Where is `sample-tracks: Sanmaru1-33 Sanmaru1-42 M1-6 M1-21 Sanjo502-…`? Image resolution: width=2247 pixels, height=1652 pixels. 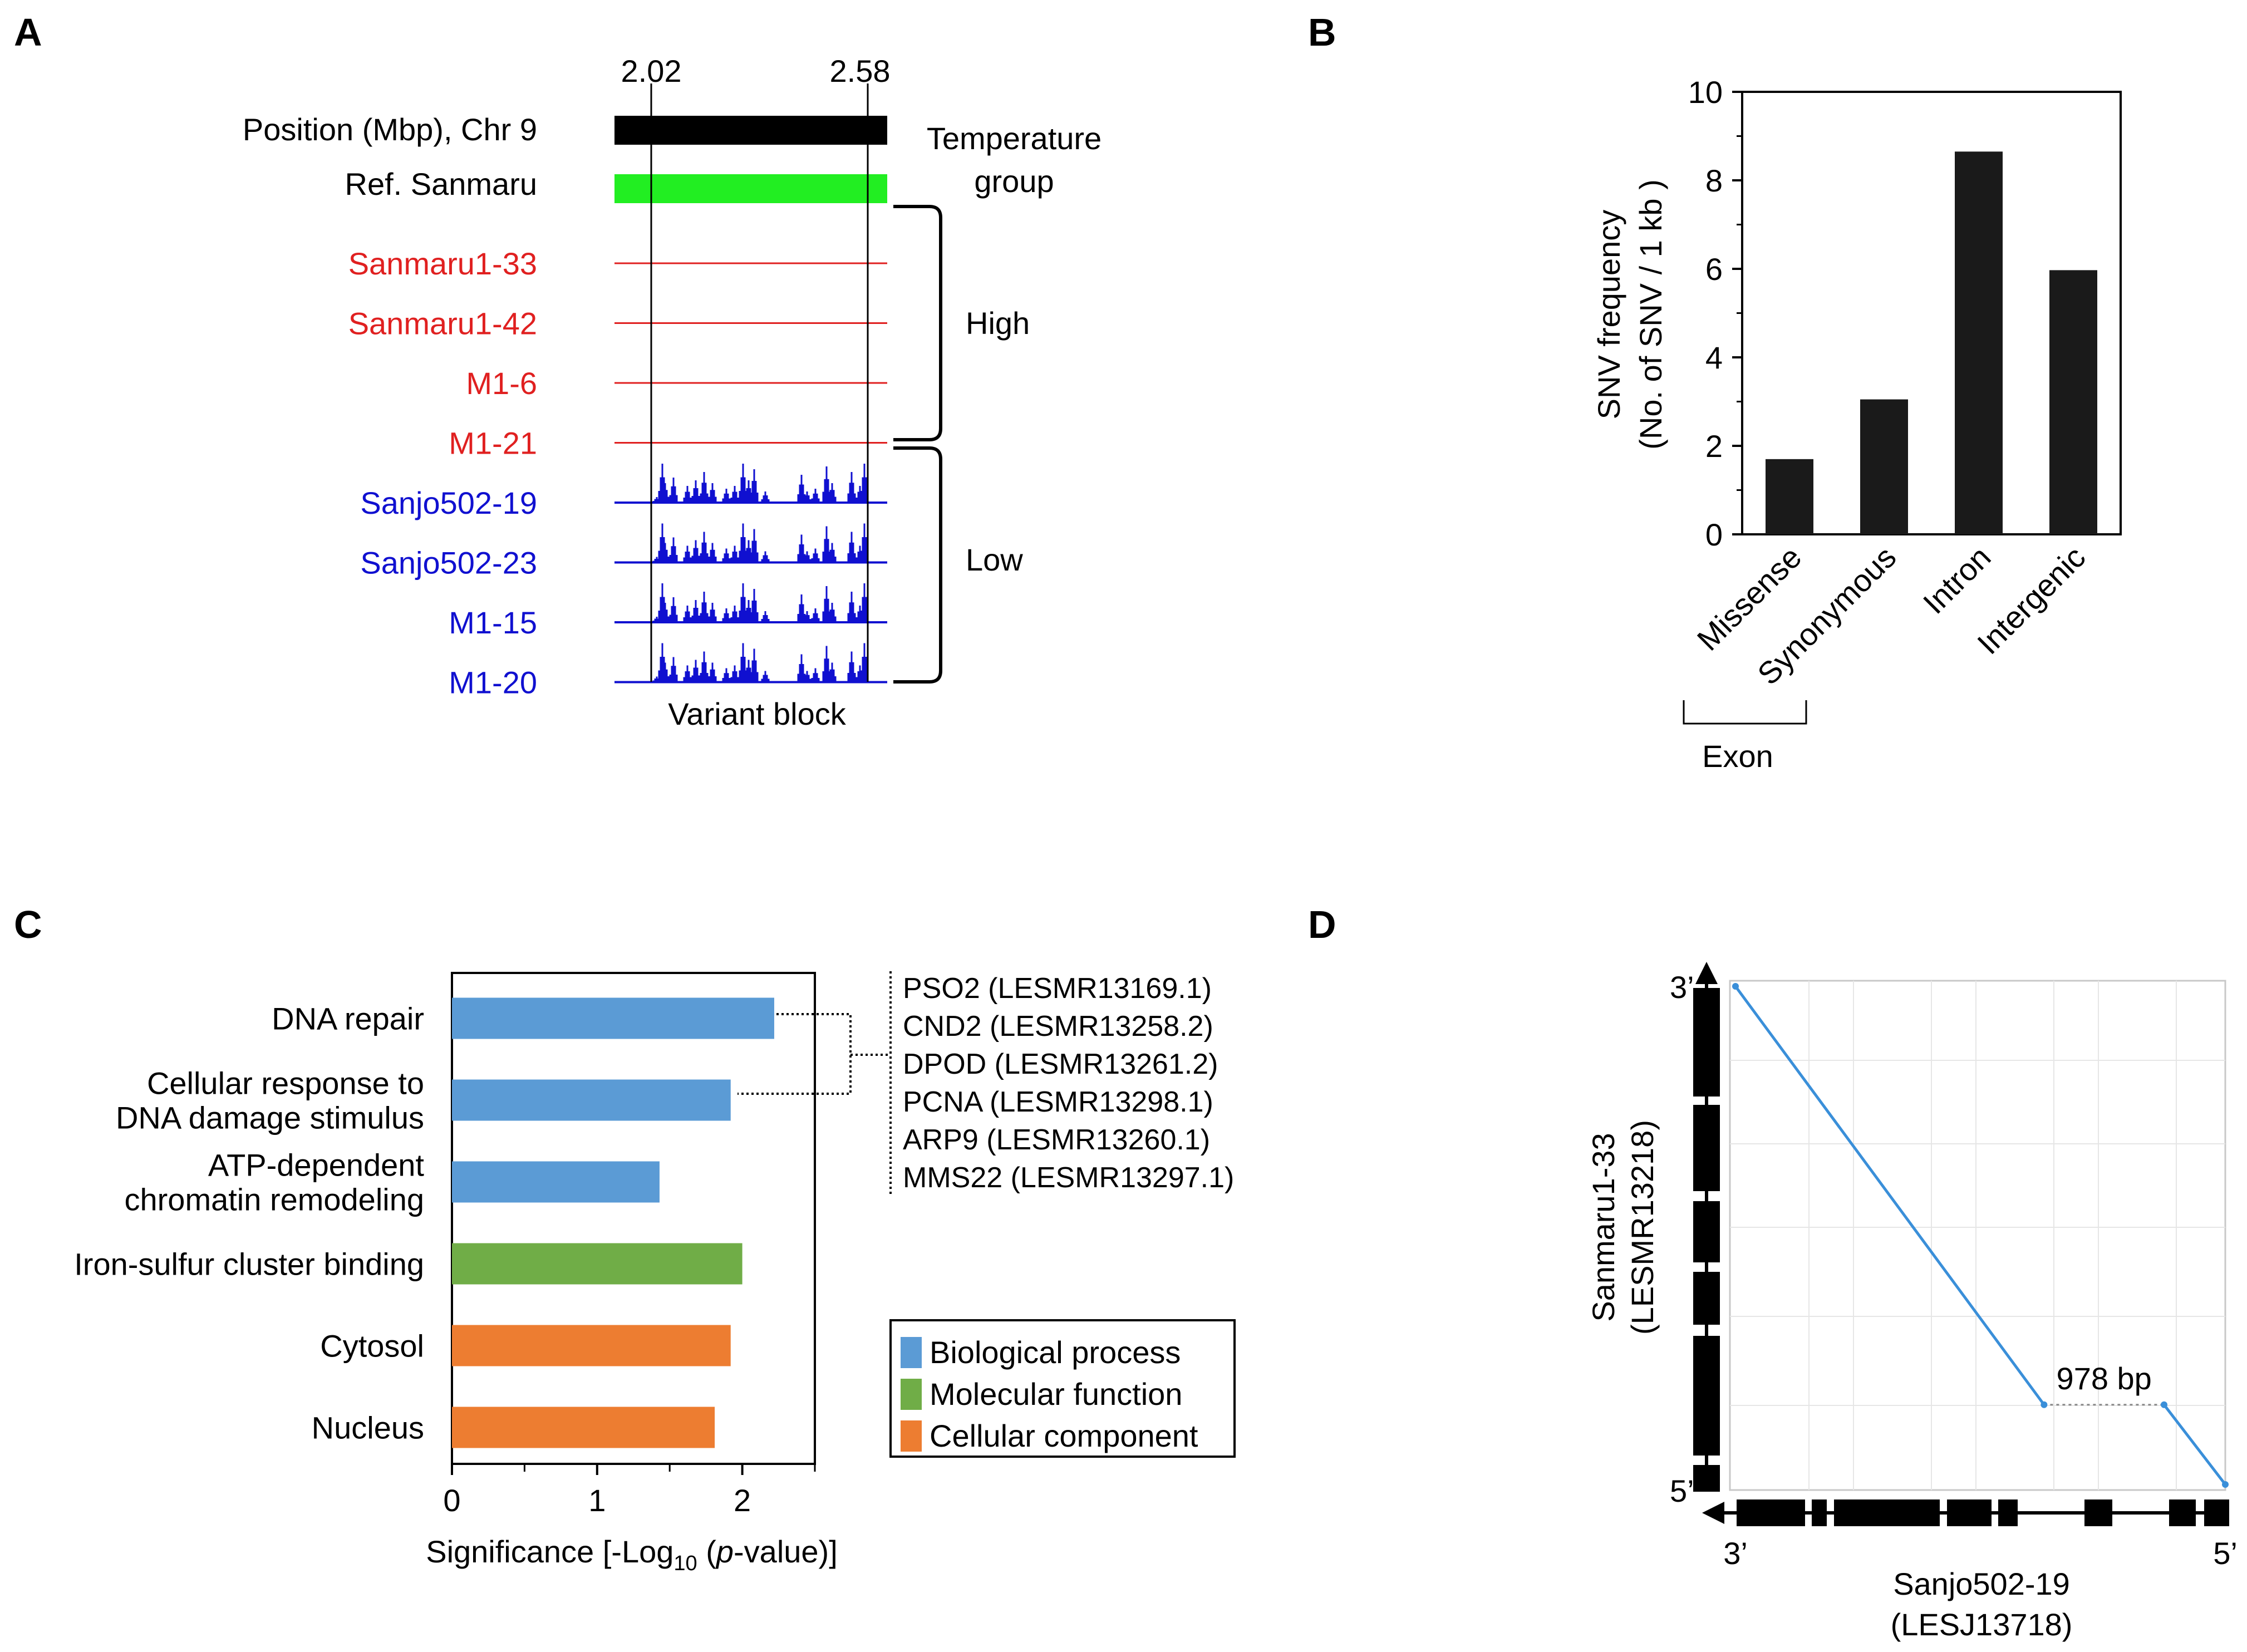
sample-tracks: Sanmaru1-33 Sanmaru1-42 M1-6 M1-21 Sanjo502-… is located at coordinates (617, 473).